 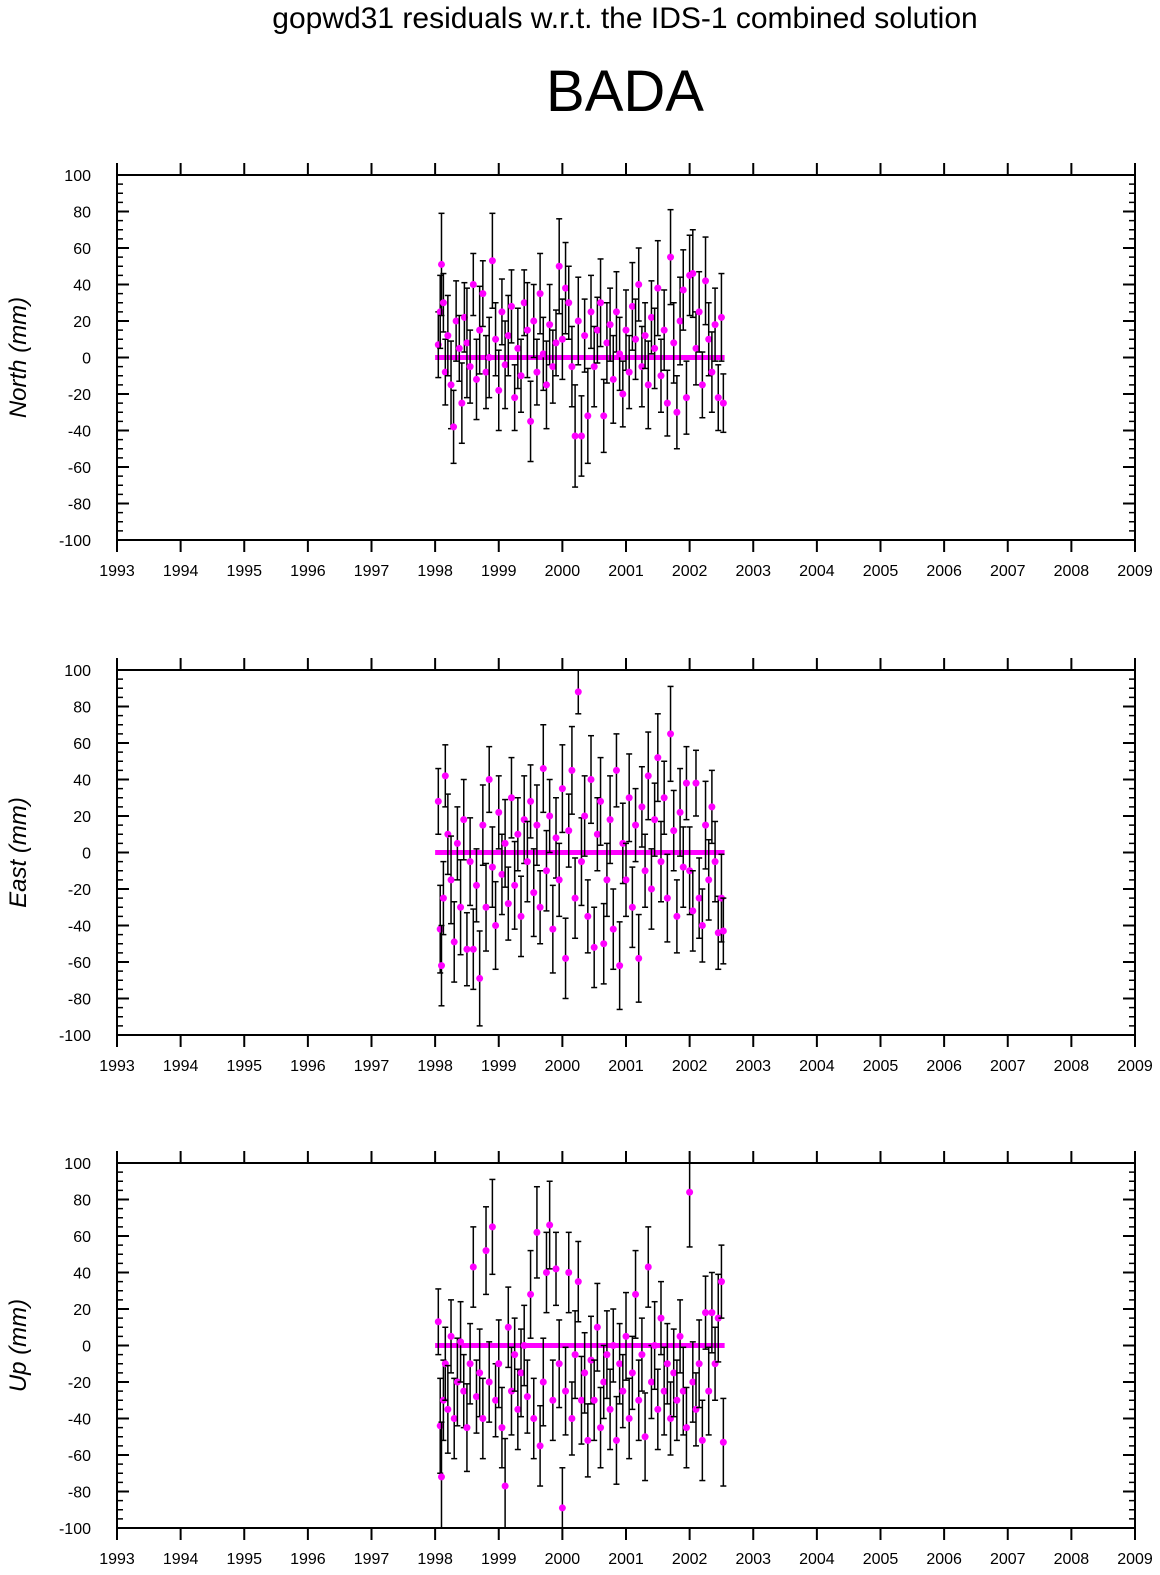 What do you see at coordinates (1135, 1559) in the screenshot?
I see `up-x-tick-label: 2009` at bounding box center [1135, 1559].